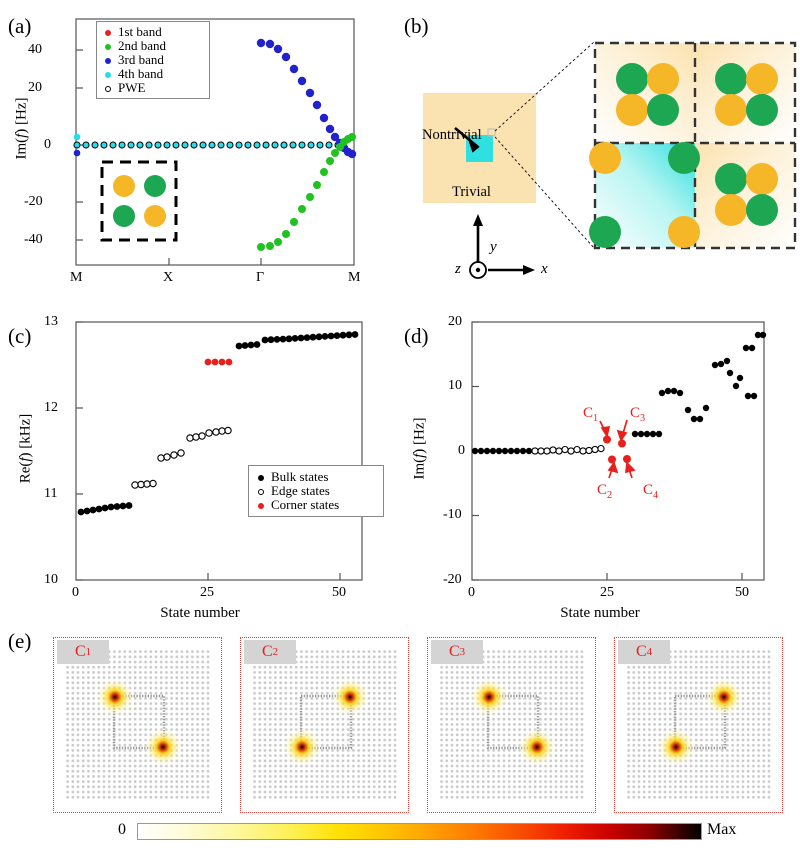 The width and height of the screenshot is (800, 850). I want to click on legend-label-3rd-band: 3rd band, so click(141, 59).